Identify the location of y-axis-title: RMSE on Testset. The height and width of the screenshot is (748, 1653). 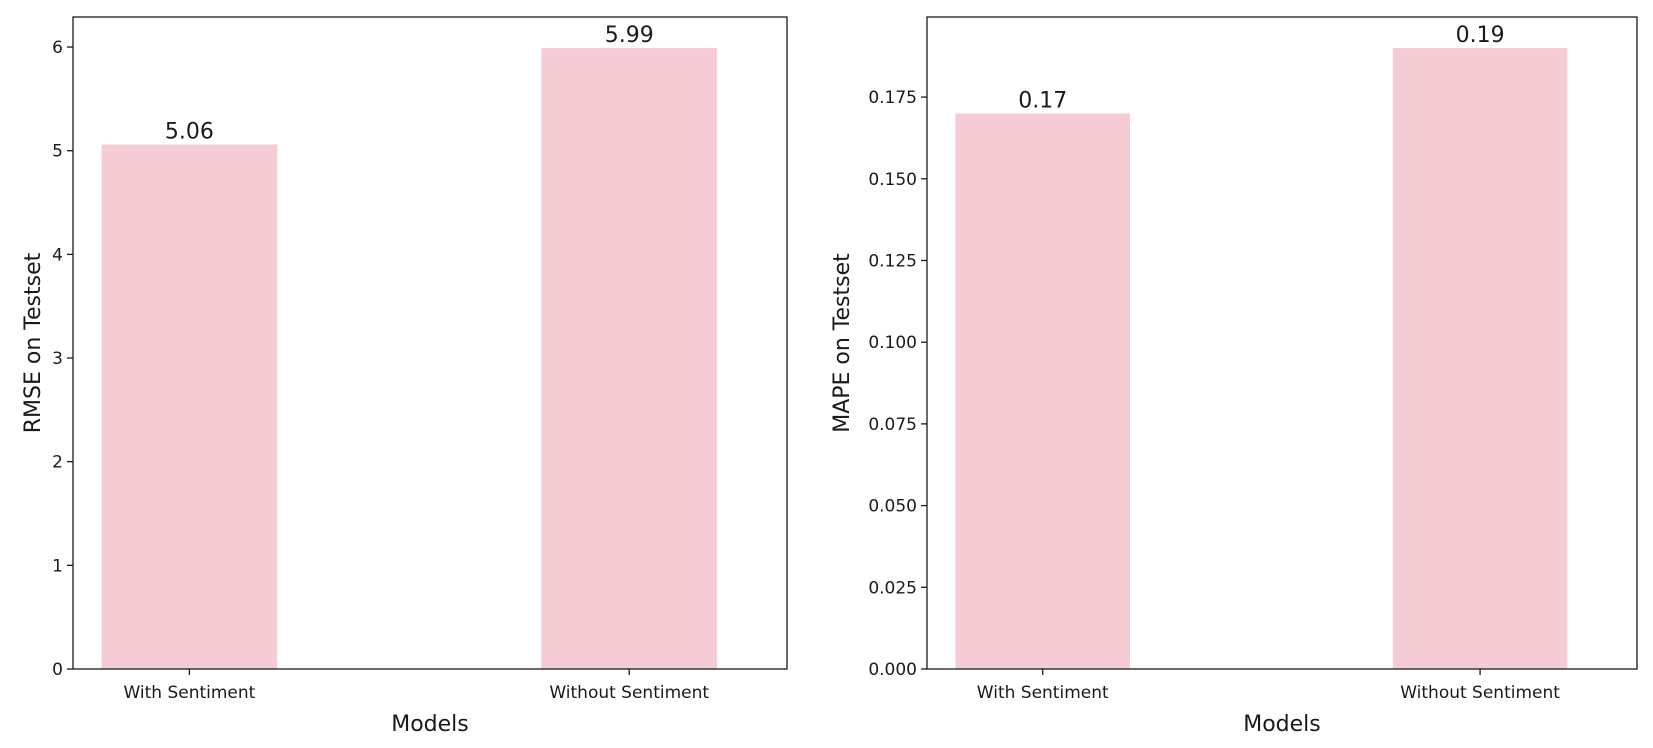
(33, 342).